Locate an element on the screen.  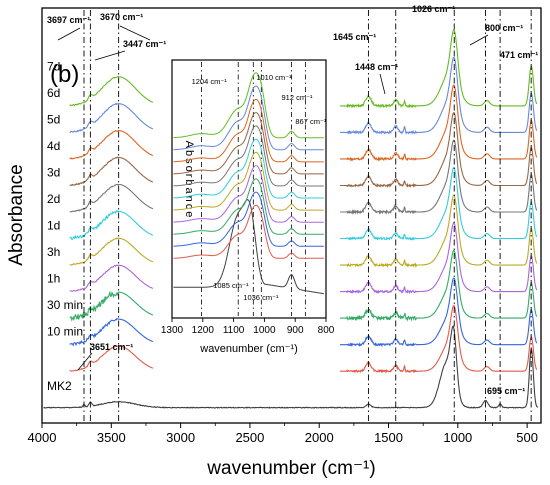
peak-annotation-1026: 1026 cm⁻¹ is located at coordinates (433, 9).